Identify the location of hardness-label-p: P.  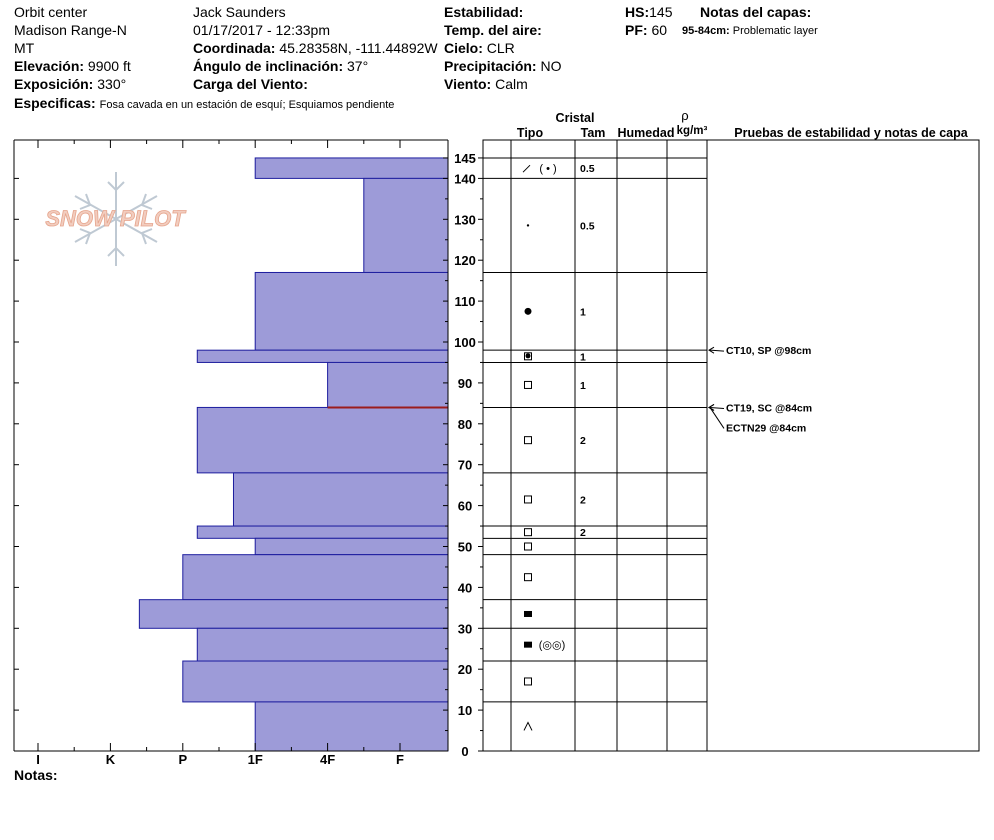
(182, 759).